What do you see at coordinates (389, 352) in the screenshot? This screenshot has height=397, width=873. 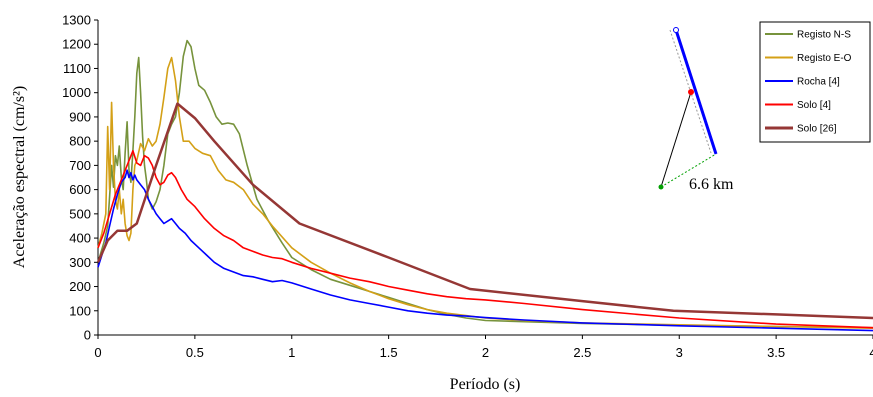 I see `x-tick-label: 1.5` at bounding box center [389, 352].